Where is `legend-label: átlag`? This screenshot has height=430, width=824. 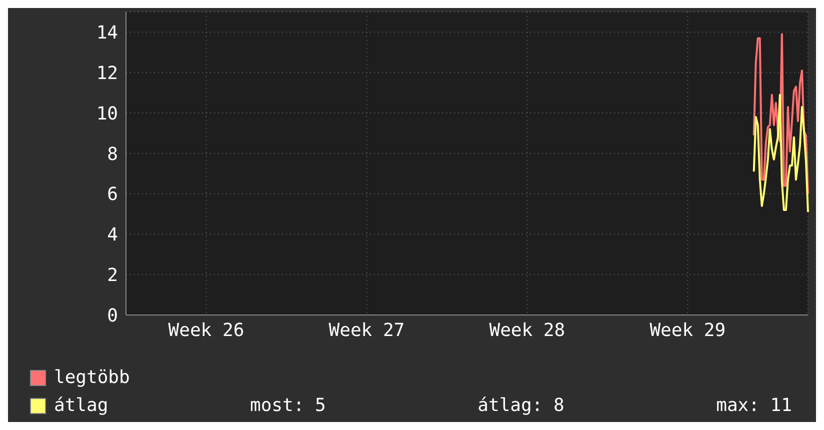 legend-label: átlag is located at coordinates (81, 406).